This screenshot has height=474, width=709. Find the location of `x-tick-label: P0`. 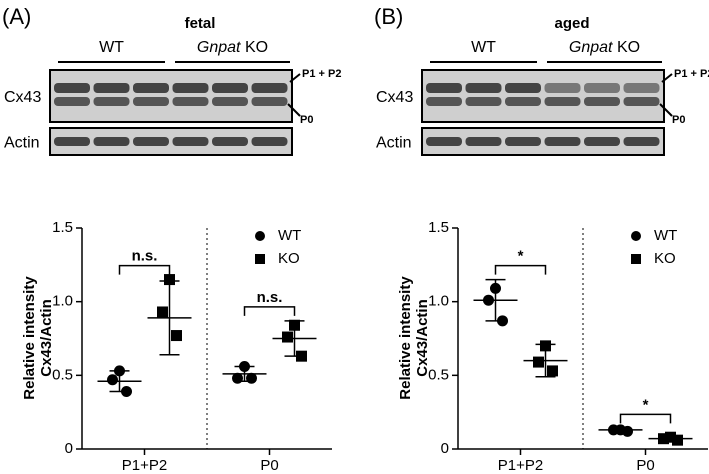

x-tick-label: P0 is located at coordinates (645, 465).